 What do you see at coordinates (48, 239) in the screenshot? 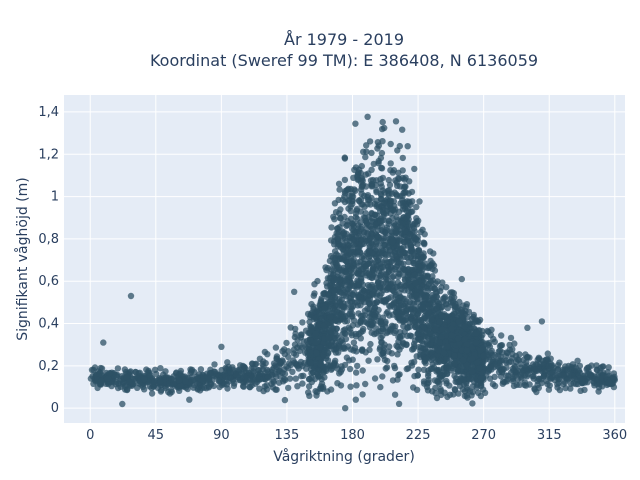
I see `y-tick-label: 0,8` at bounding box center [48, 239].